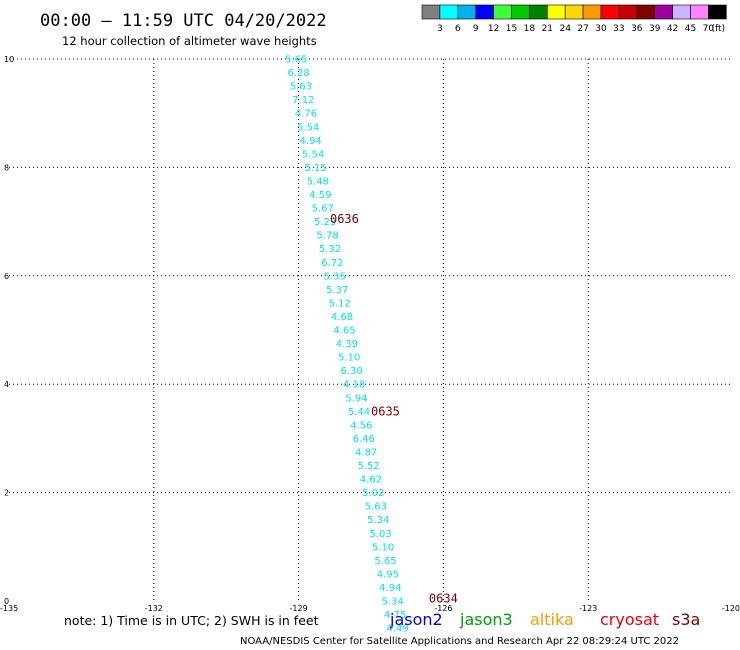  What do you see at coordinates (416, 619) in the screenshot?
I see `satellite-jason2: jason2` at bounding box center [416, 619].